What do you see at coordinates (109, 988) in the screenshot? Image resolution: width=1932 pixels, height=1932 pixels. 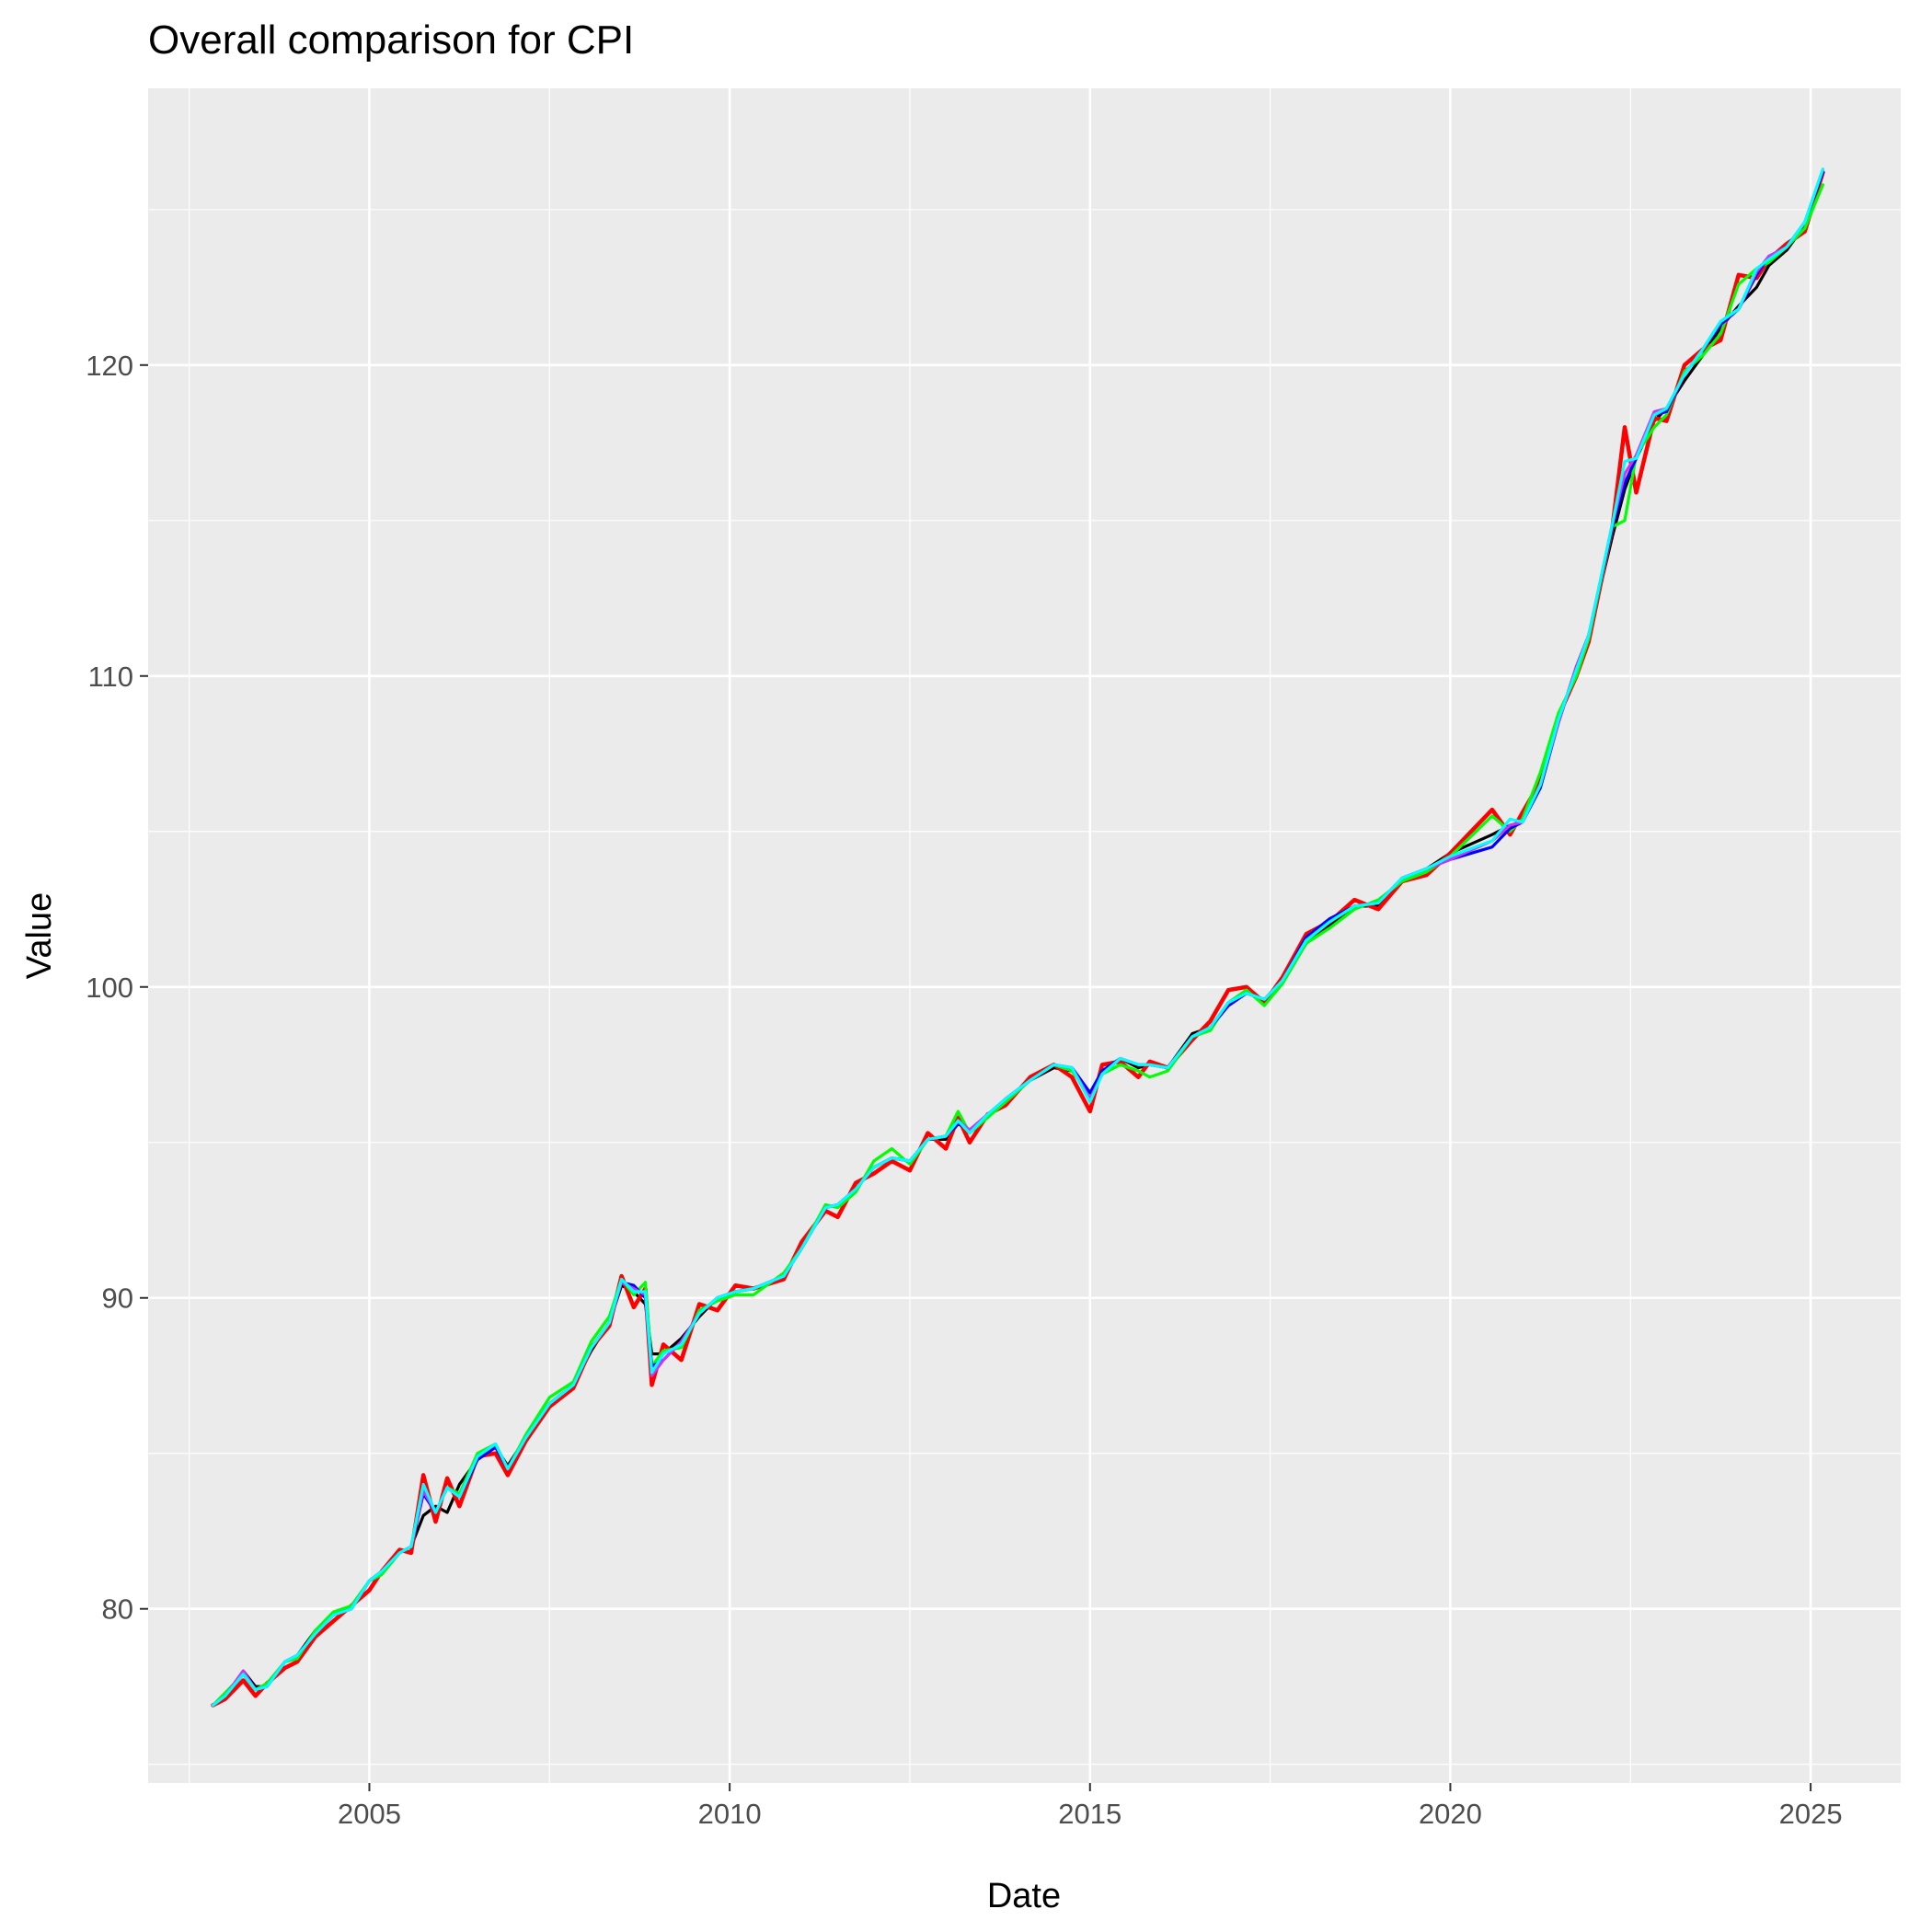 I see `y-tick-label: 100` at bounding box center [109, 988].